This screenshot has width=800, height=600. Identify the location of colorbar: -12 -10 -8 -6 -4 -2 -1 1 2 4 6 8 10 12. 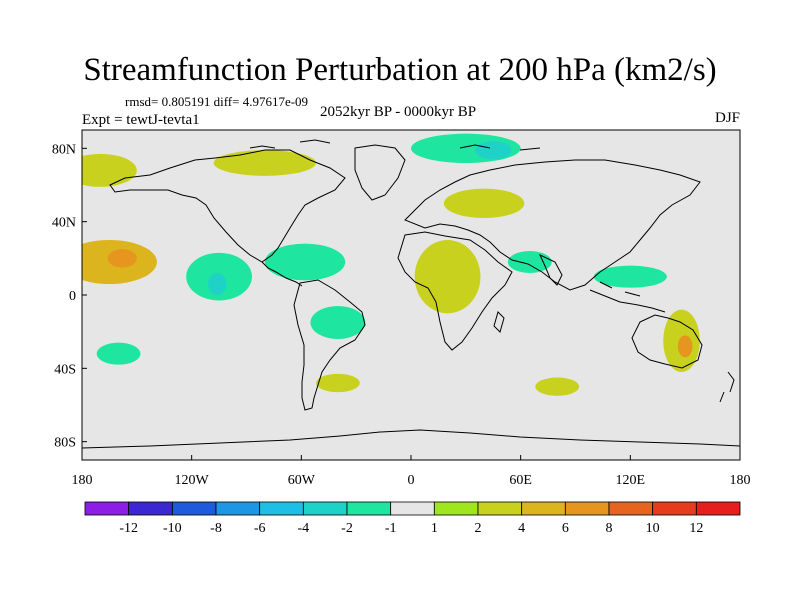
(412, 518).